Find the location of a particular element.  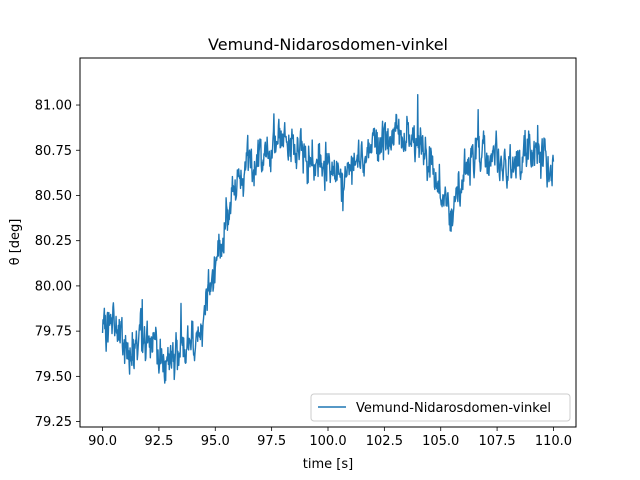

x-tick-label: 102.5 is located at coordinates (384, 441).